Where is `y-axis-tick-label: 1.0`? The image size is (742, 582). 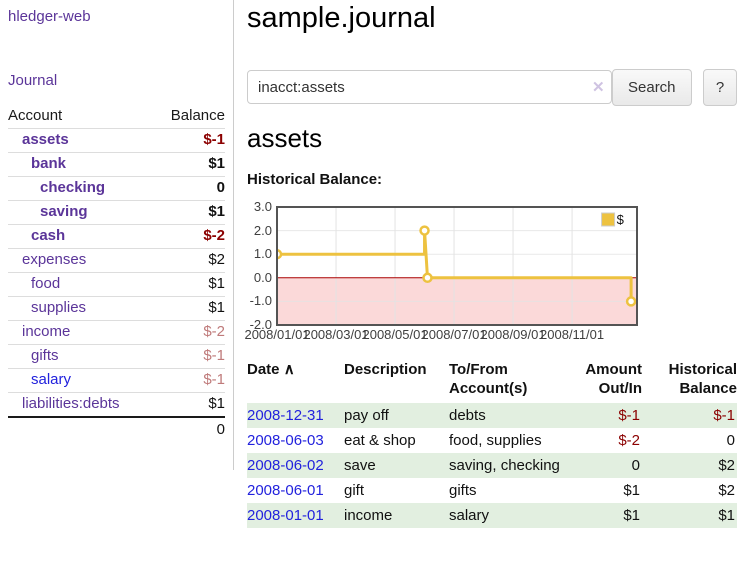
y-axis-tick-label: 1.0 is located at coordinates (262, 254).